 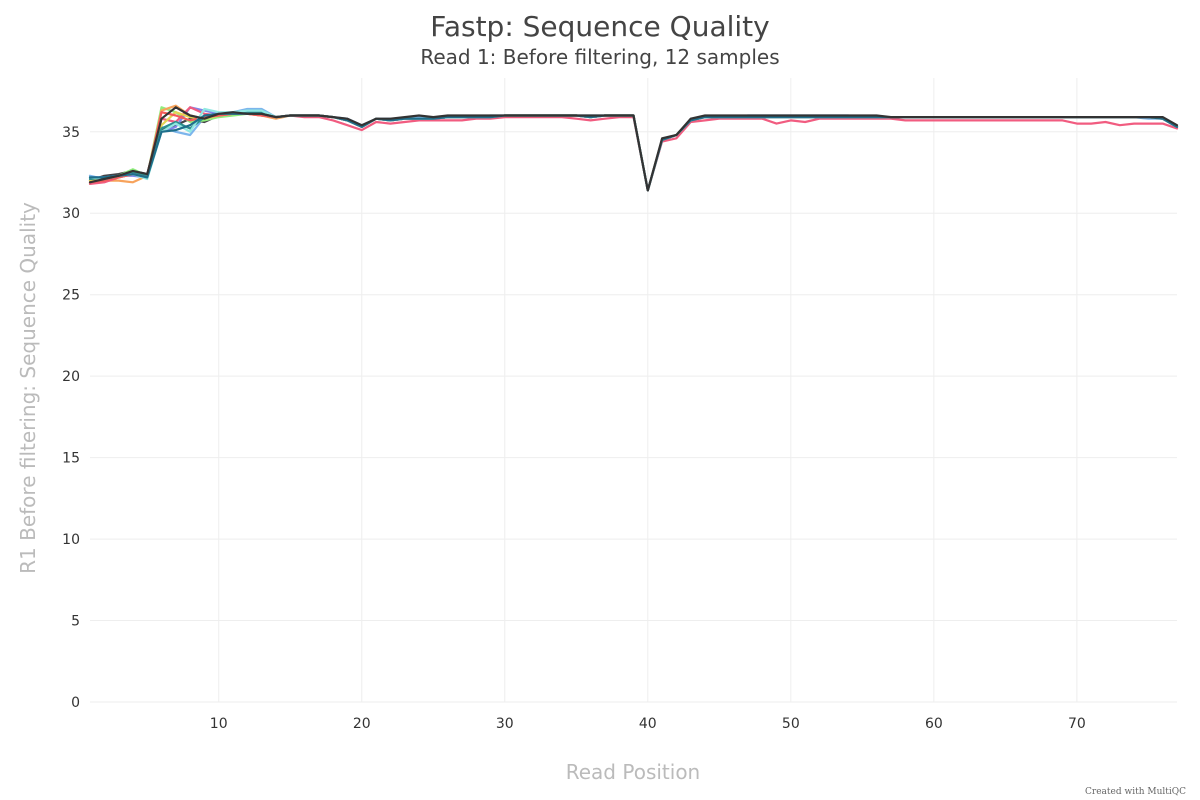 What do you see at coordinates (28, 388) in the screenshot?
I see `y-axis-label: R1 Before filtering: Sequence Quality` at bounding box center [28, 388].